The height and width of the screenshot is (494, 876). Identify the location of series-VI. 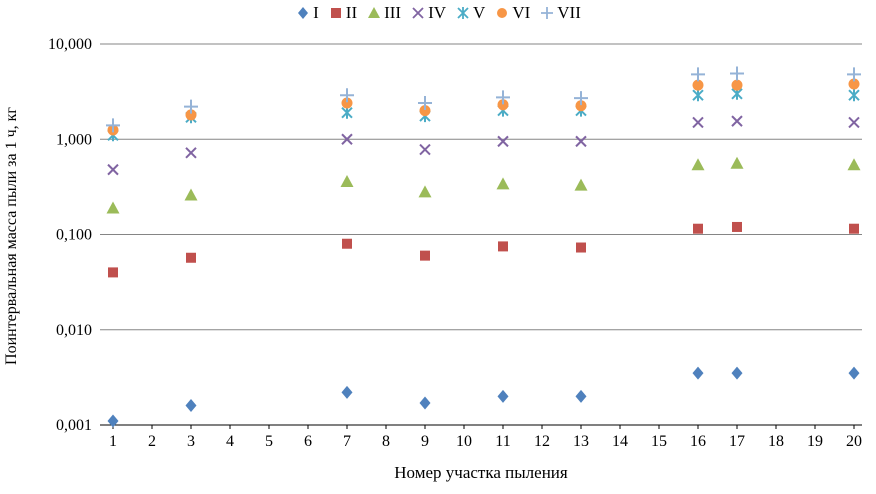
(483, 107).